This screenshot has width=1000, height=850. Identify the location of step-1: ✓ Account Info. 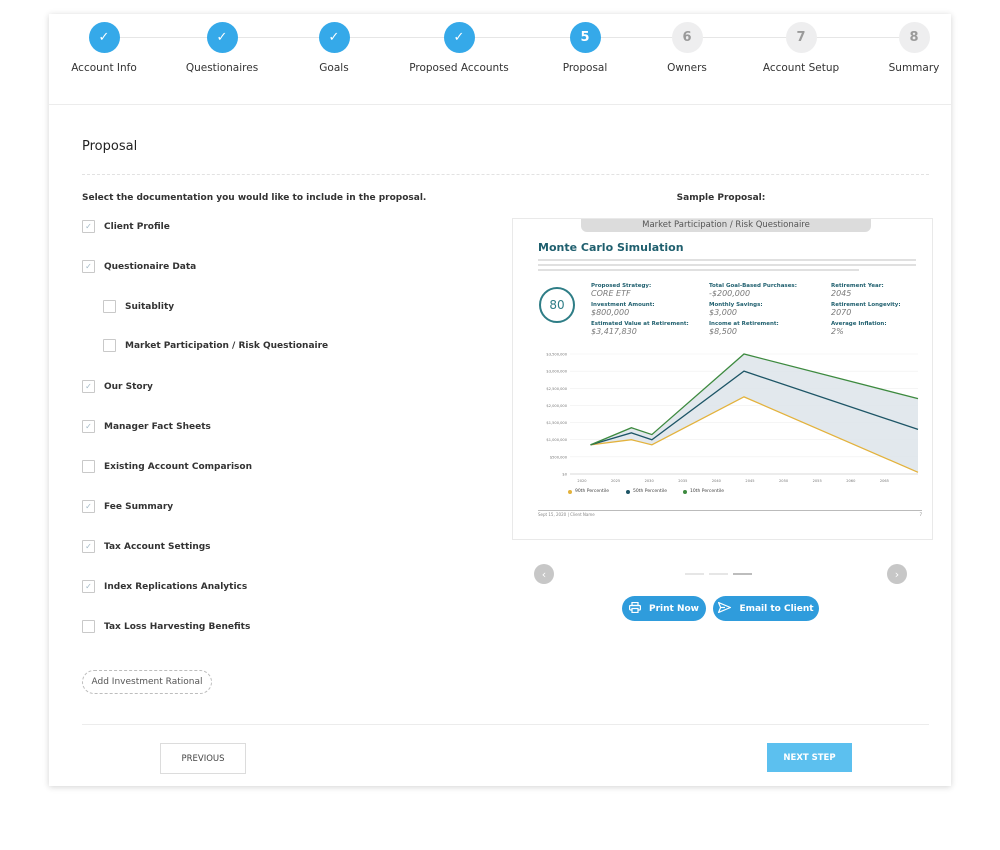
(104, 48).